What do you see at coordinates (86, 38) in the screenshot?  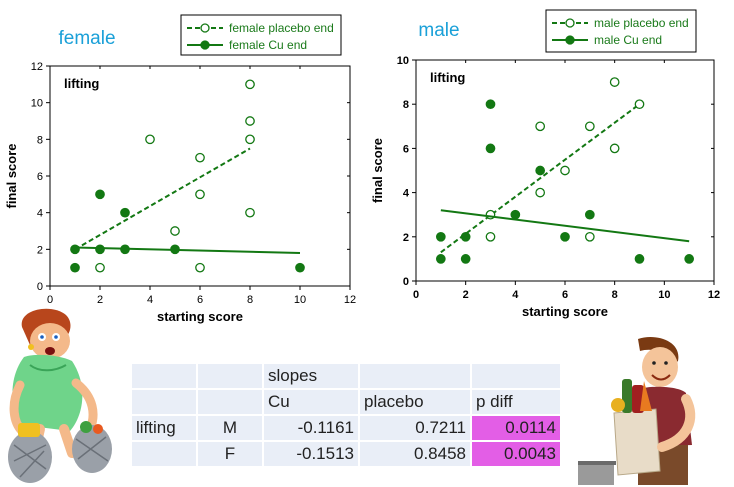 I see `chart-title: female` at bounding box center [86, 38].